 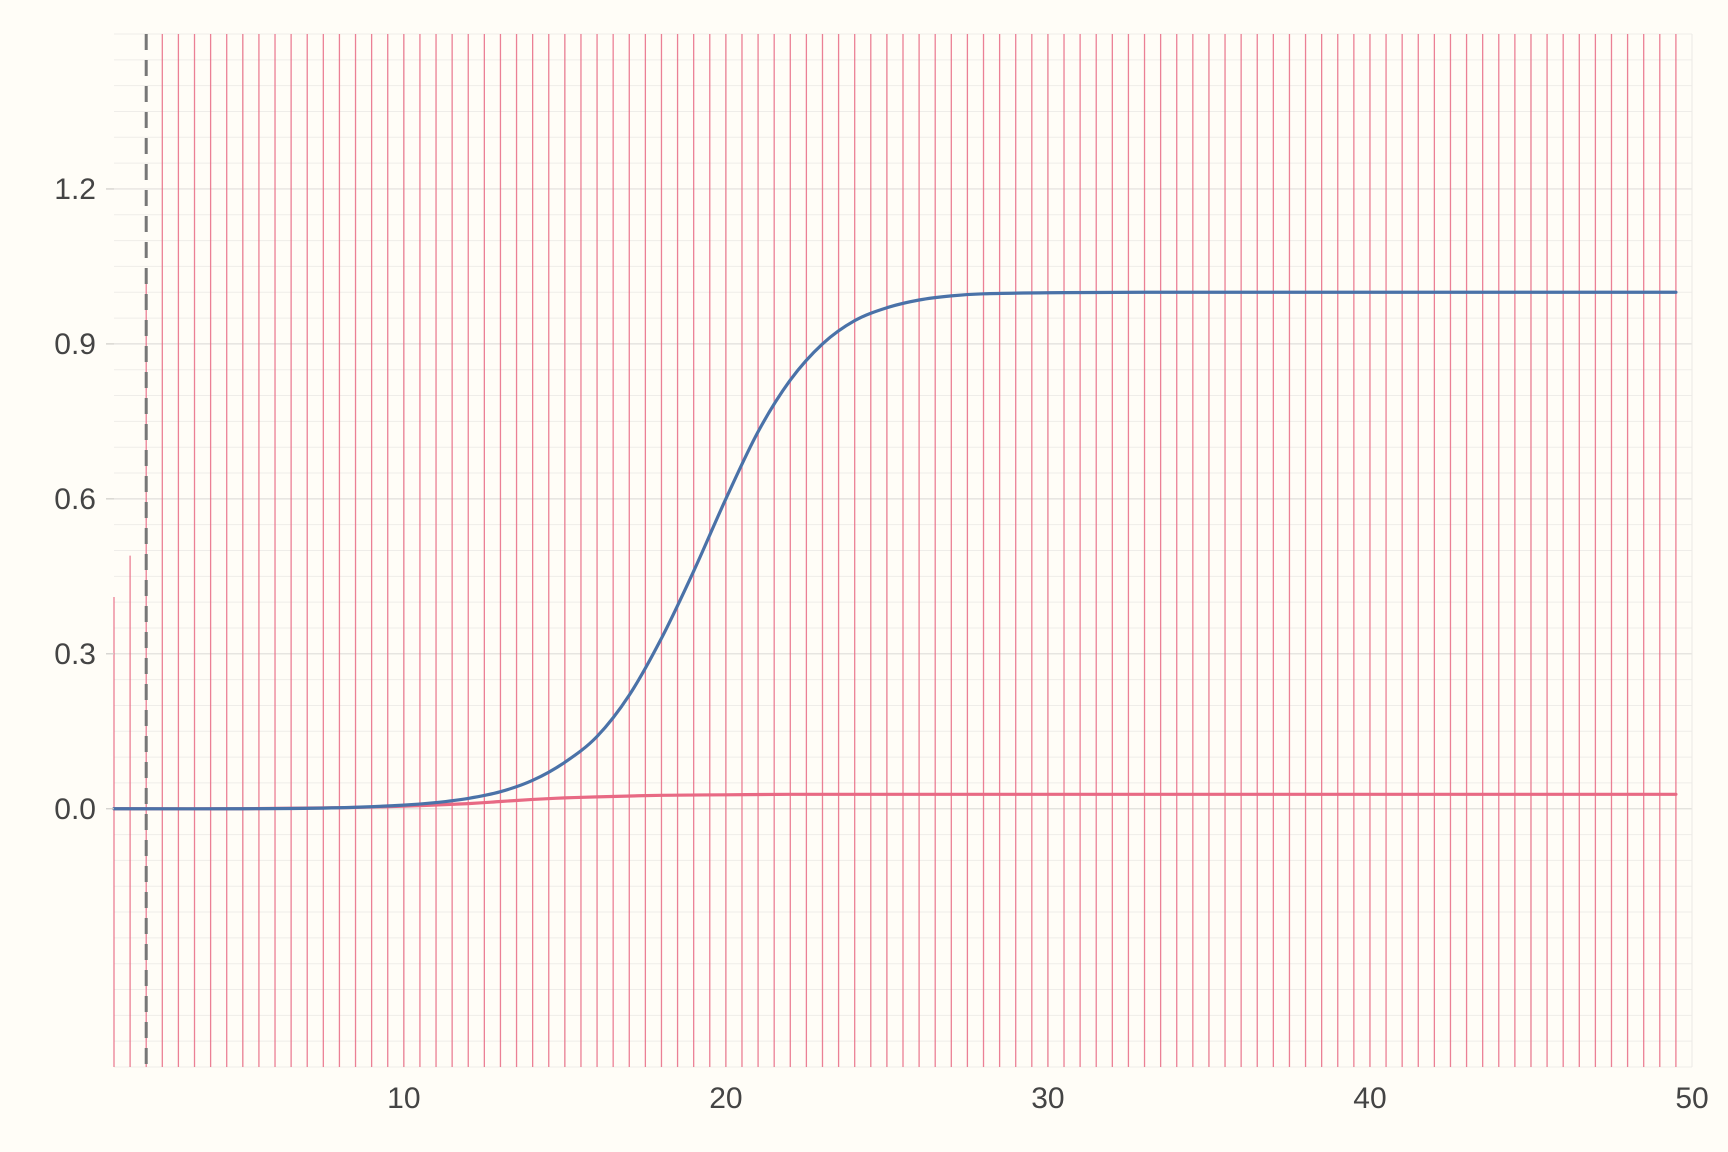 I want to click on x-tick-label: 50, so click(x=1691, y=1098).